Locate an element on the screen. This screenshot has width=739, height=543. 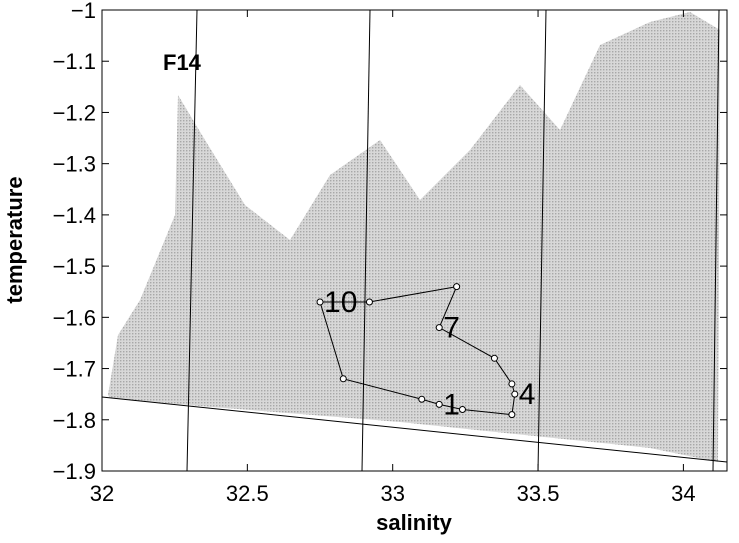
point-label: 4 is located at coordinates (527, 394).